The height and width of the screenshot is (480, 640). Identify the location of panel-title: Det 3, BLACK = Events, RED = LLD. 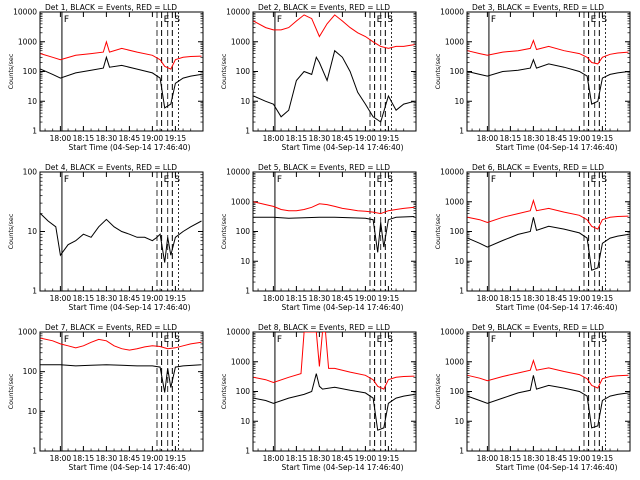
(538, 7).